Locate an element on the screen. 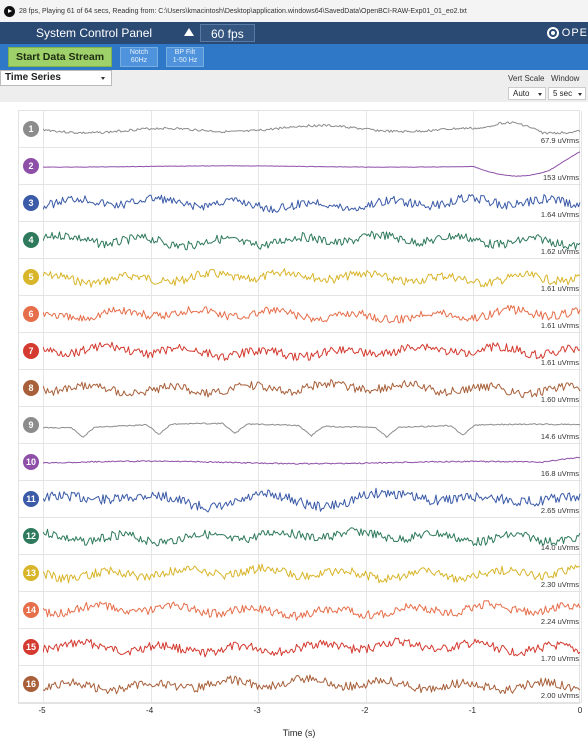 This screenshot has width=588, height=748. channel-uvrms: 153 uVrms is located at coordinates (561, 177).